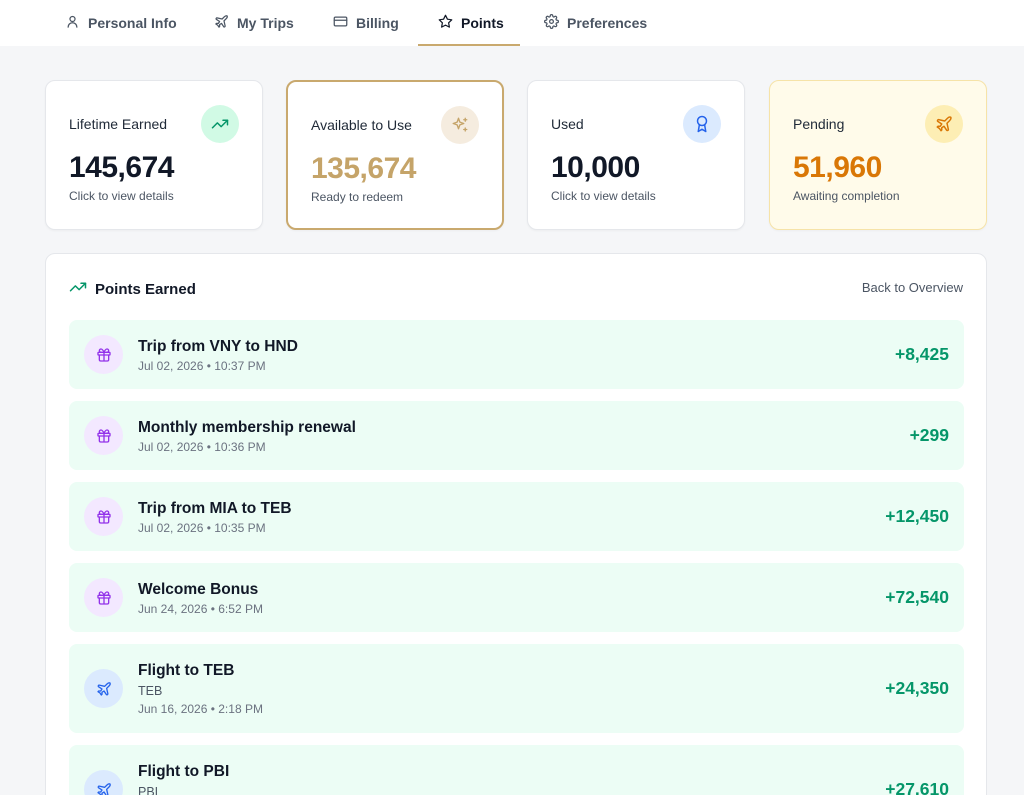 This screenshot has height=795, width=1024. What do you see at coordinates (837, 167) in the screenshot?
I see `stat-value: 51,960` at bounding box center [837, 167].